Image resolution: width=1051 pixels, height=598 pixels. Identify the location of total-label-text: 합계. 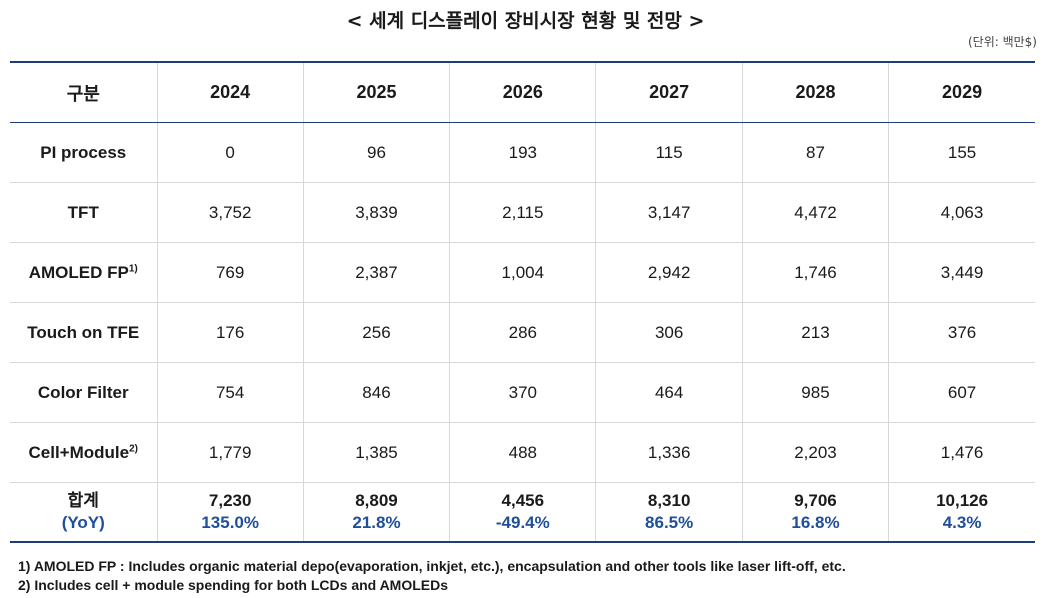
(83, 500).